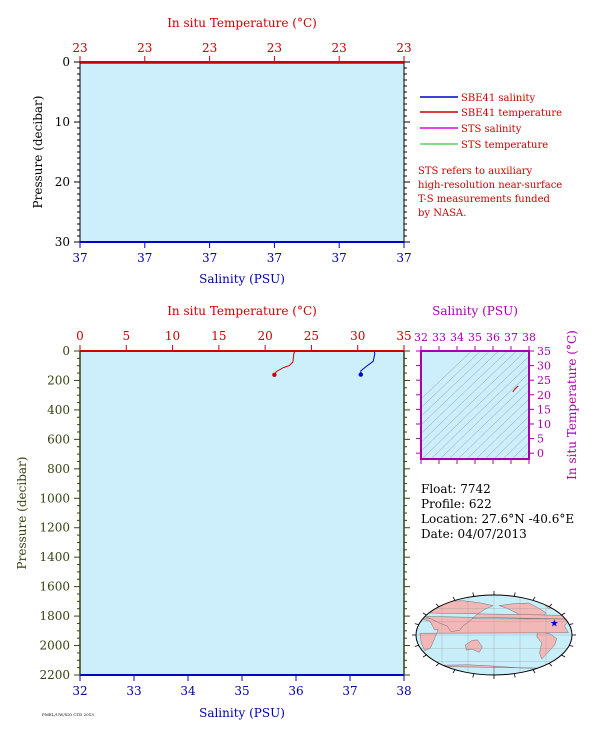 The image size is (601, 736). I want to click on temperature-tick-label: 25, so click(311, 336).